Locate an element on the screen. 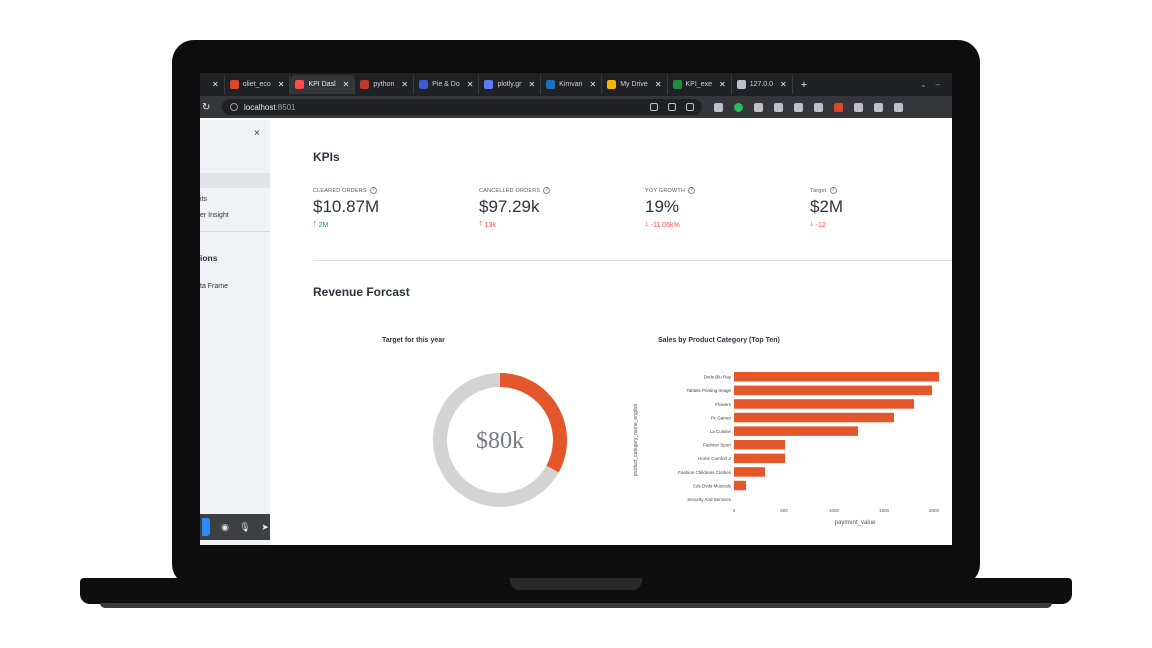  sidebar-heading-options: ions is located at coordinates (209, 258).